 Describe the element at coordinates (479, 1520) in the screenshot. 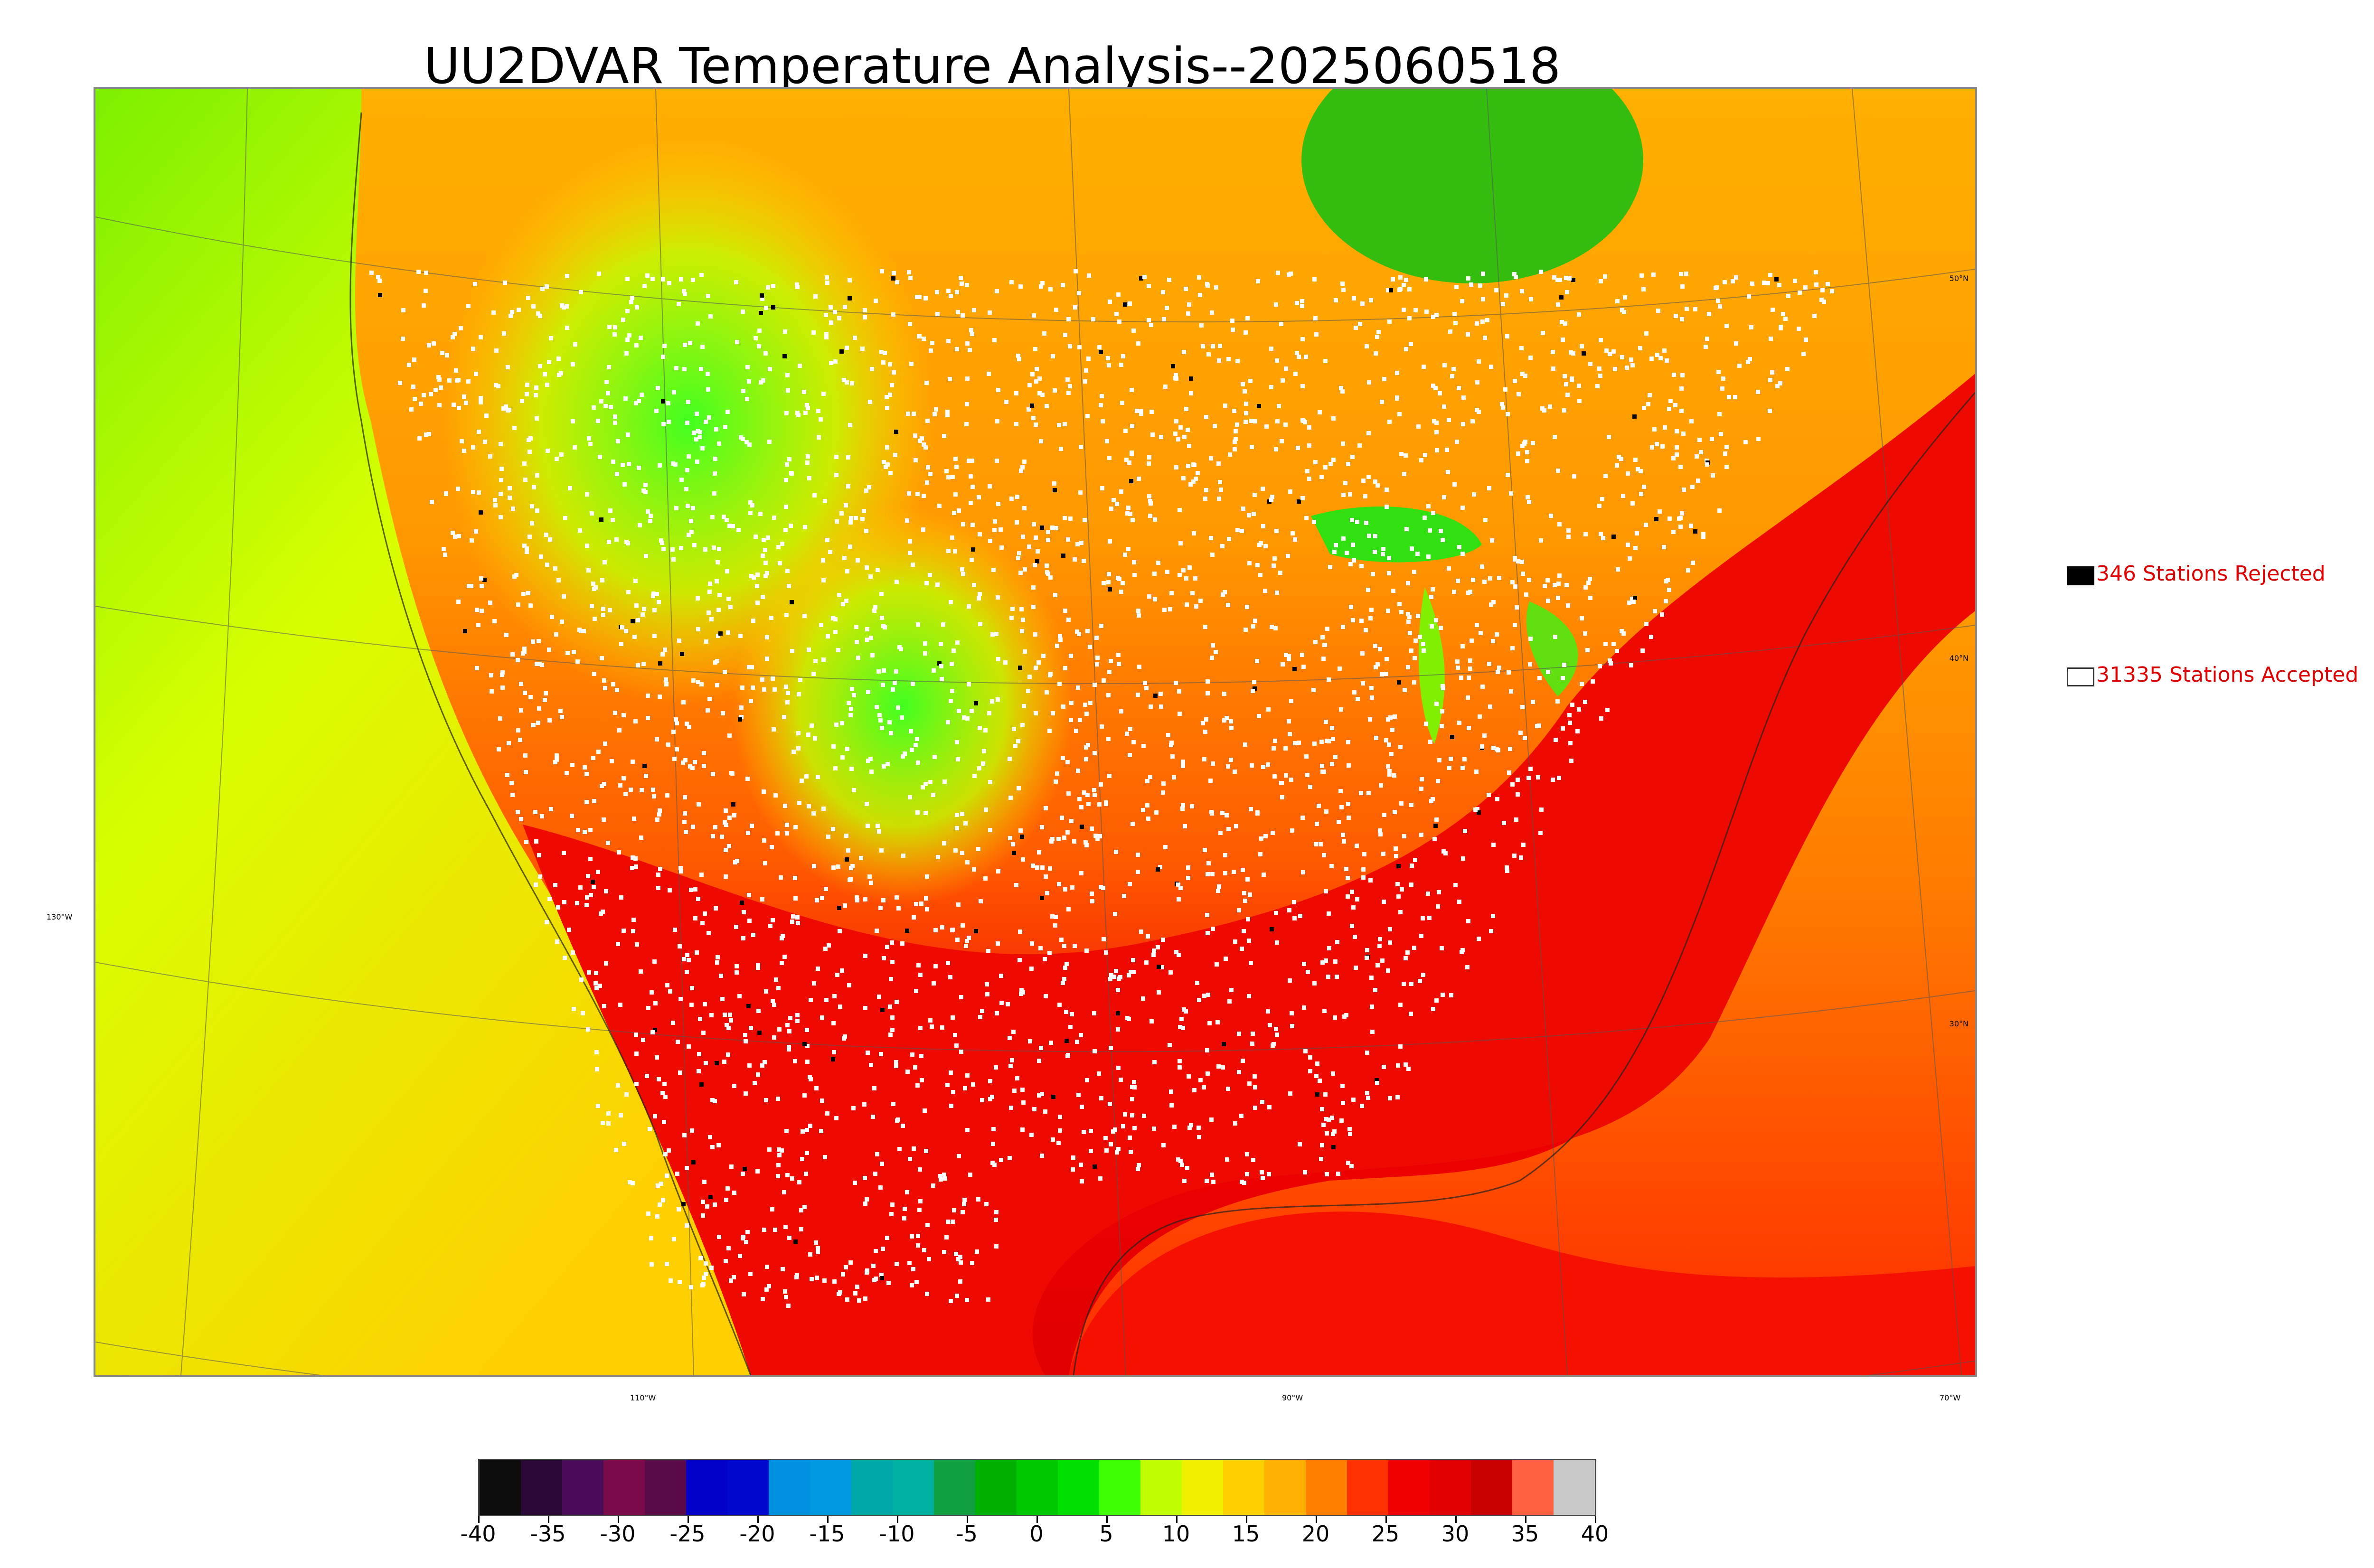

I see `colorbar-tick` at that location.